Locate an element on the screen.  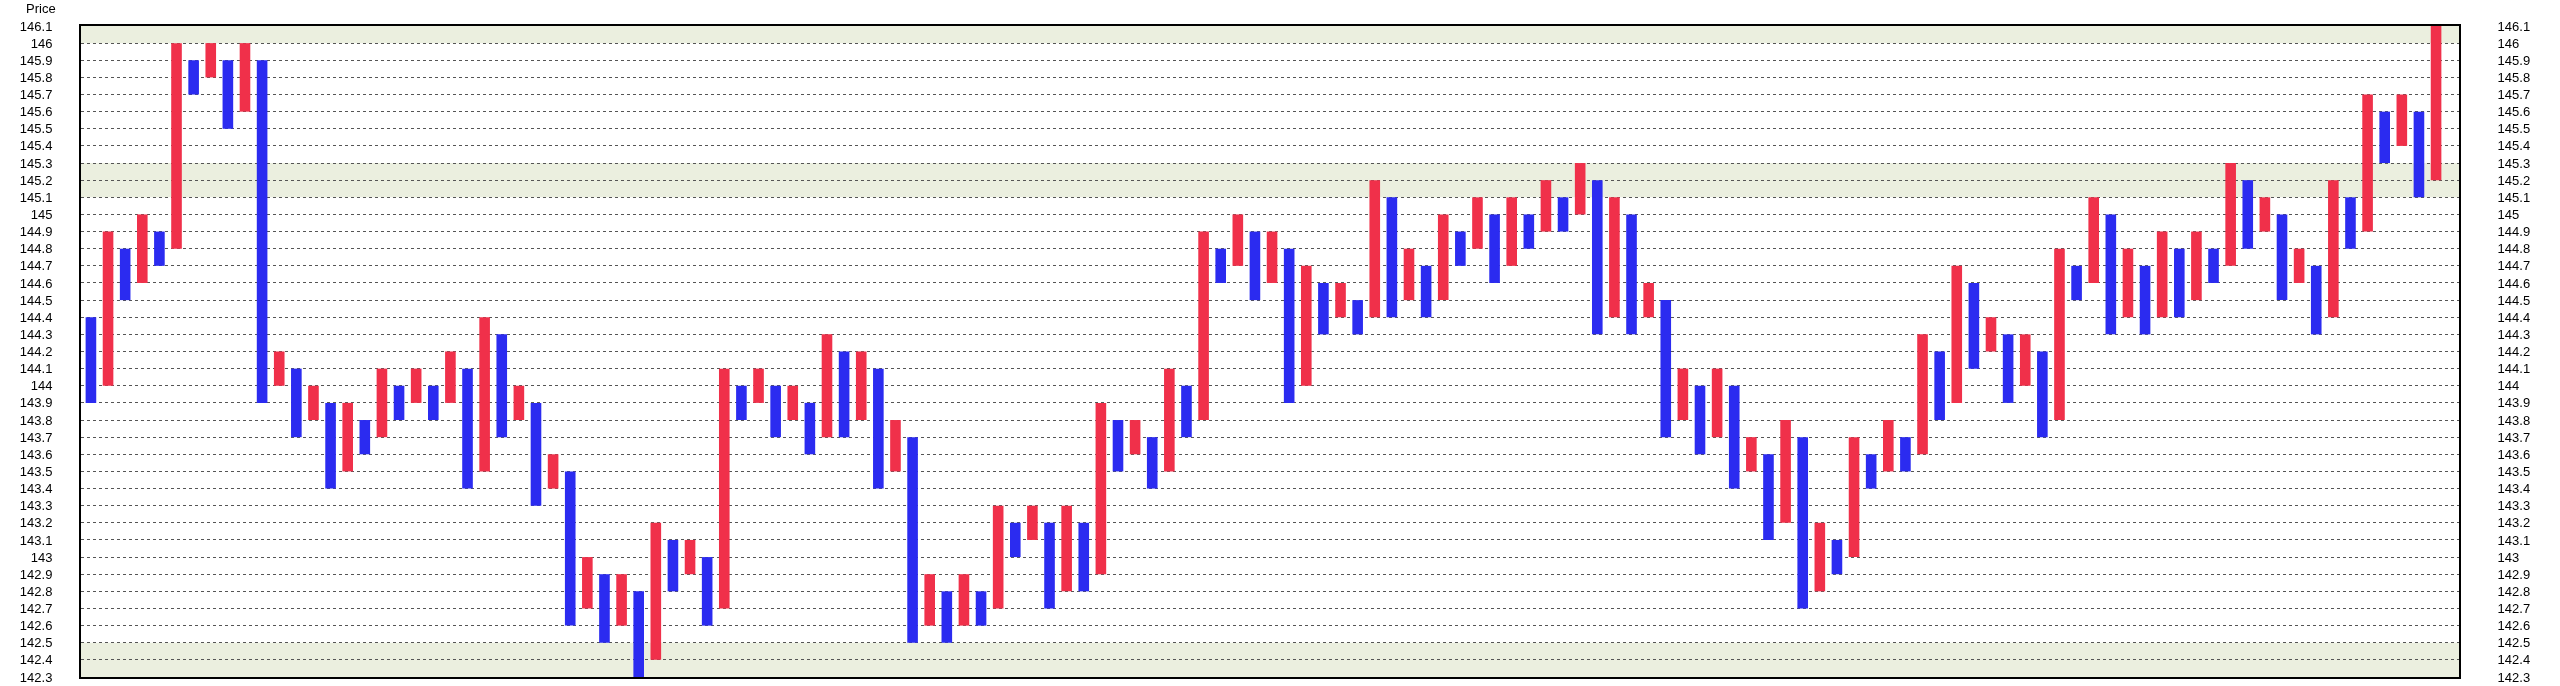
y2-tick-label: 143.6 is located at coordinates (2514, 454).